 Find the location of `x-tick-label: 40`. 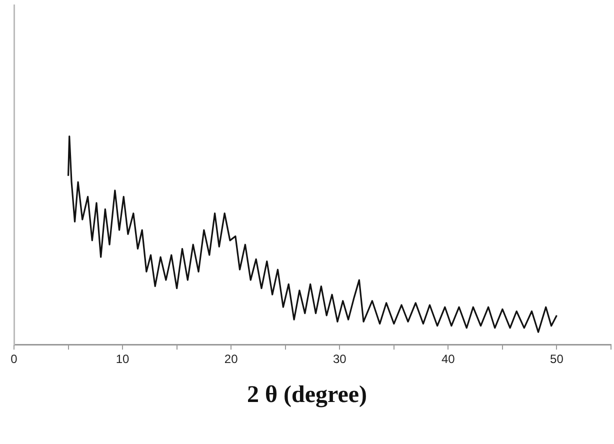

x-tick-label: 40 is located at coordinates (449, 359).